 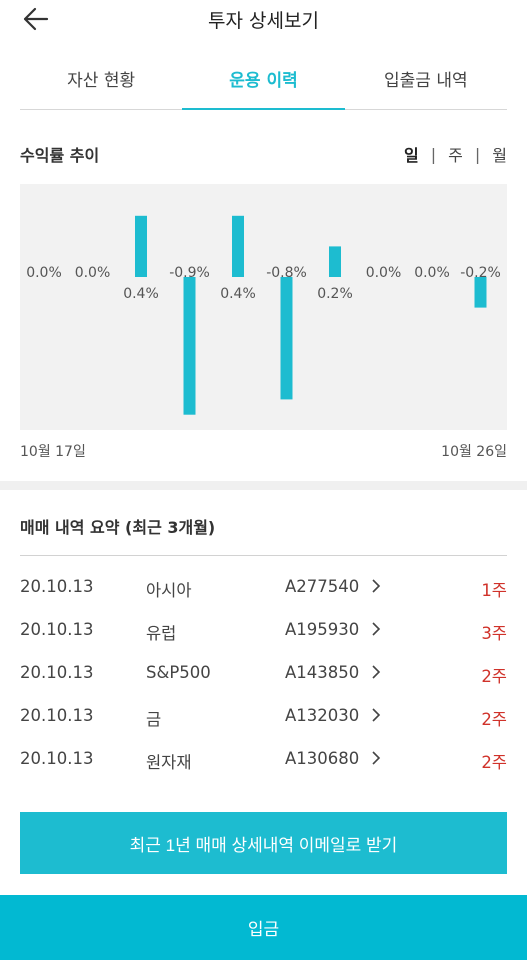 I want to click on trade-code-link: A143850, so click(x=322, y=672).